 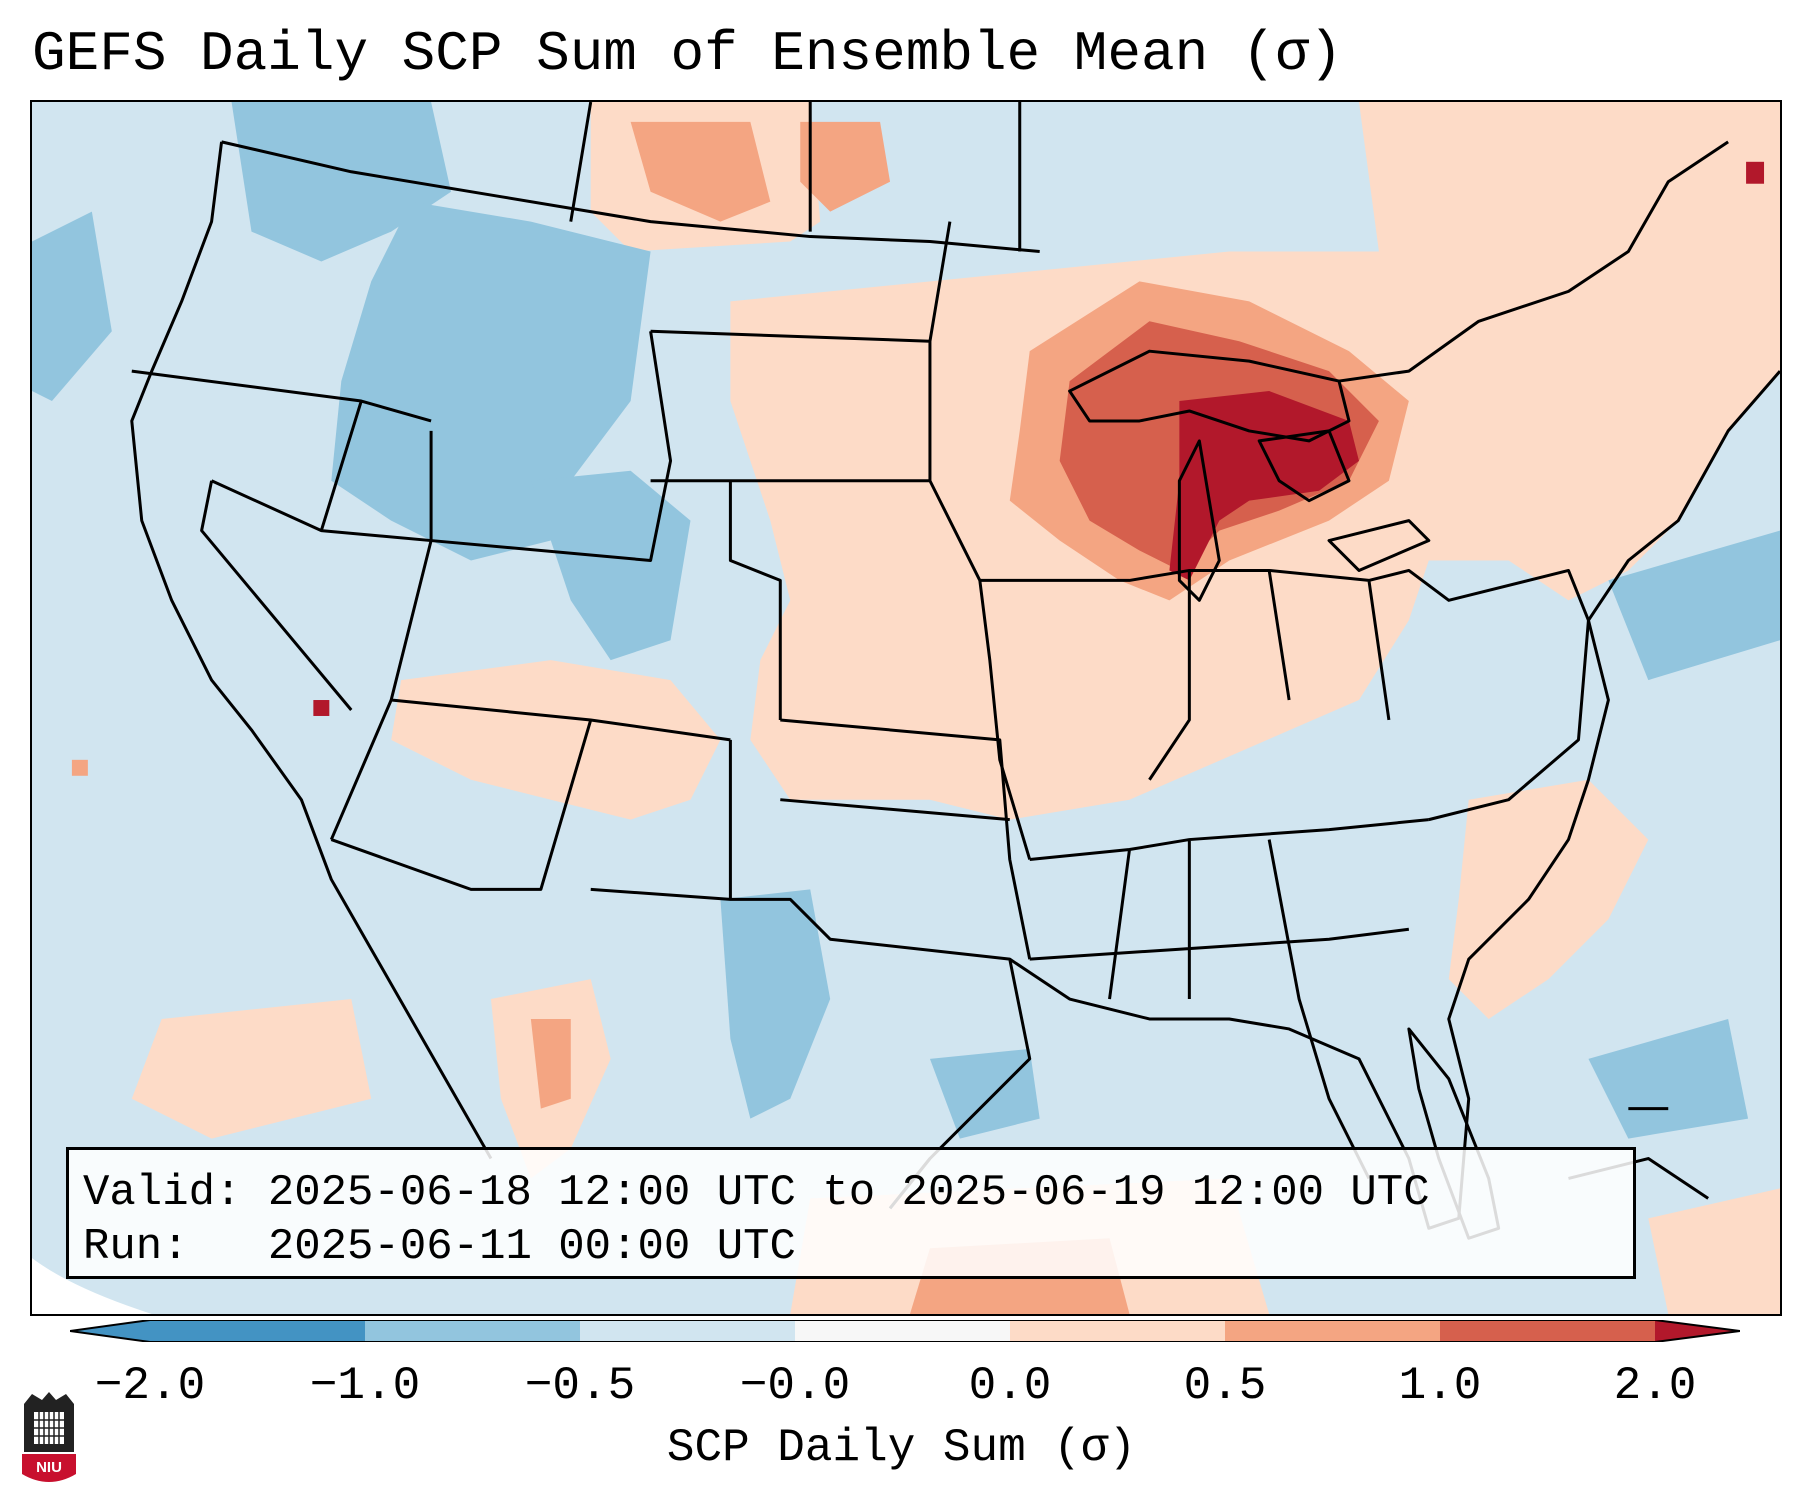 I want to click on us-canada-border, so click(x=630, y=196).